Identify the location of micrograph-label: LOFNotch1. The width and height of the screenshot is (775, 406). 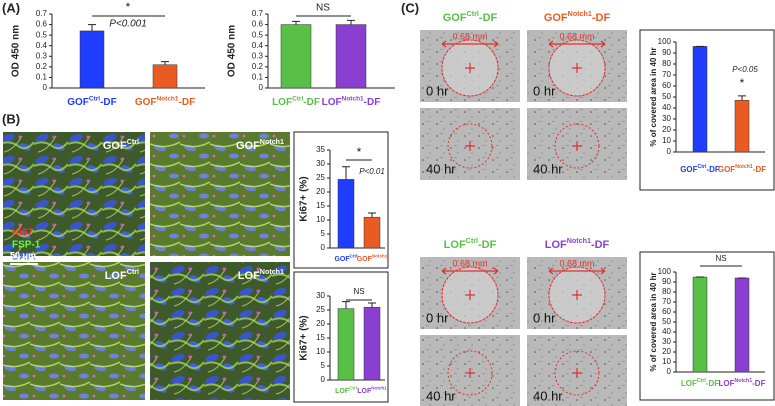
(261, 275).